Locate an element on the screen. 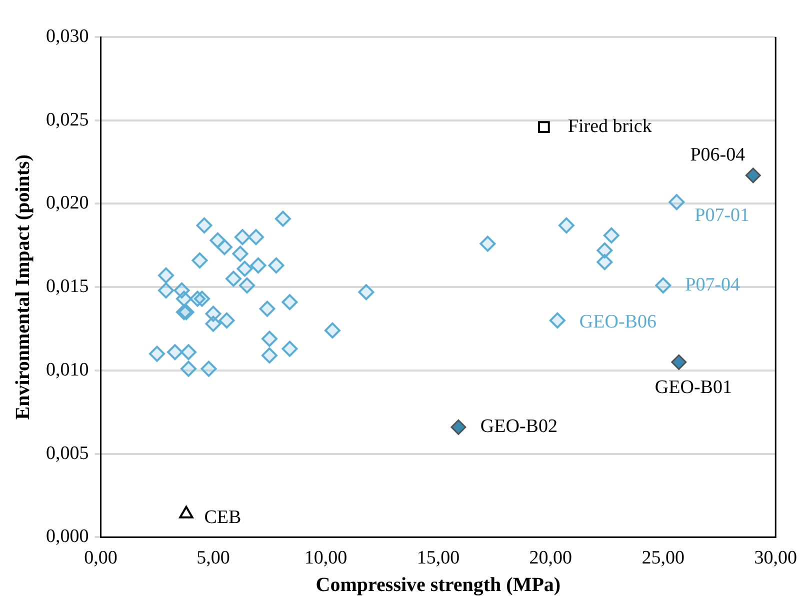  y-tick-label: 0,030 is located at coordinates (67, 36).